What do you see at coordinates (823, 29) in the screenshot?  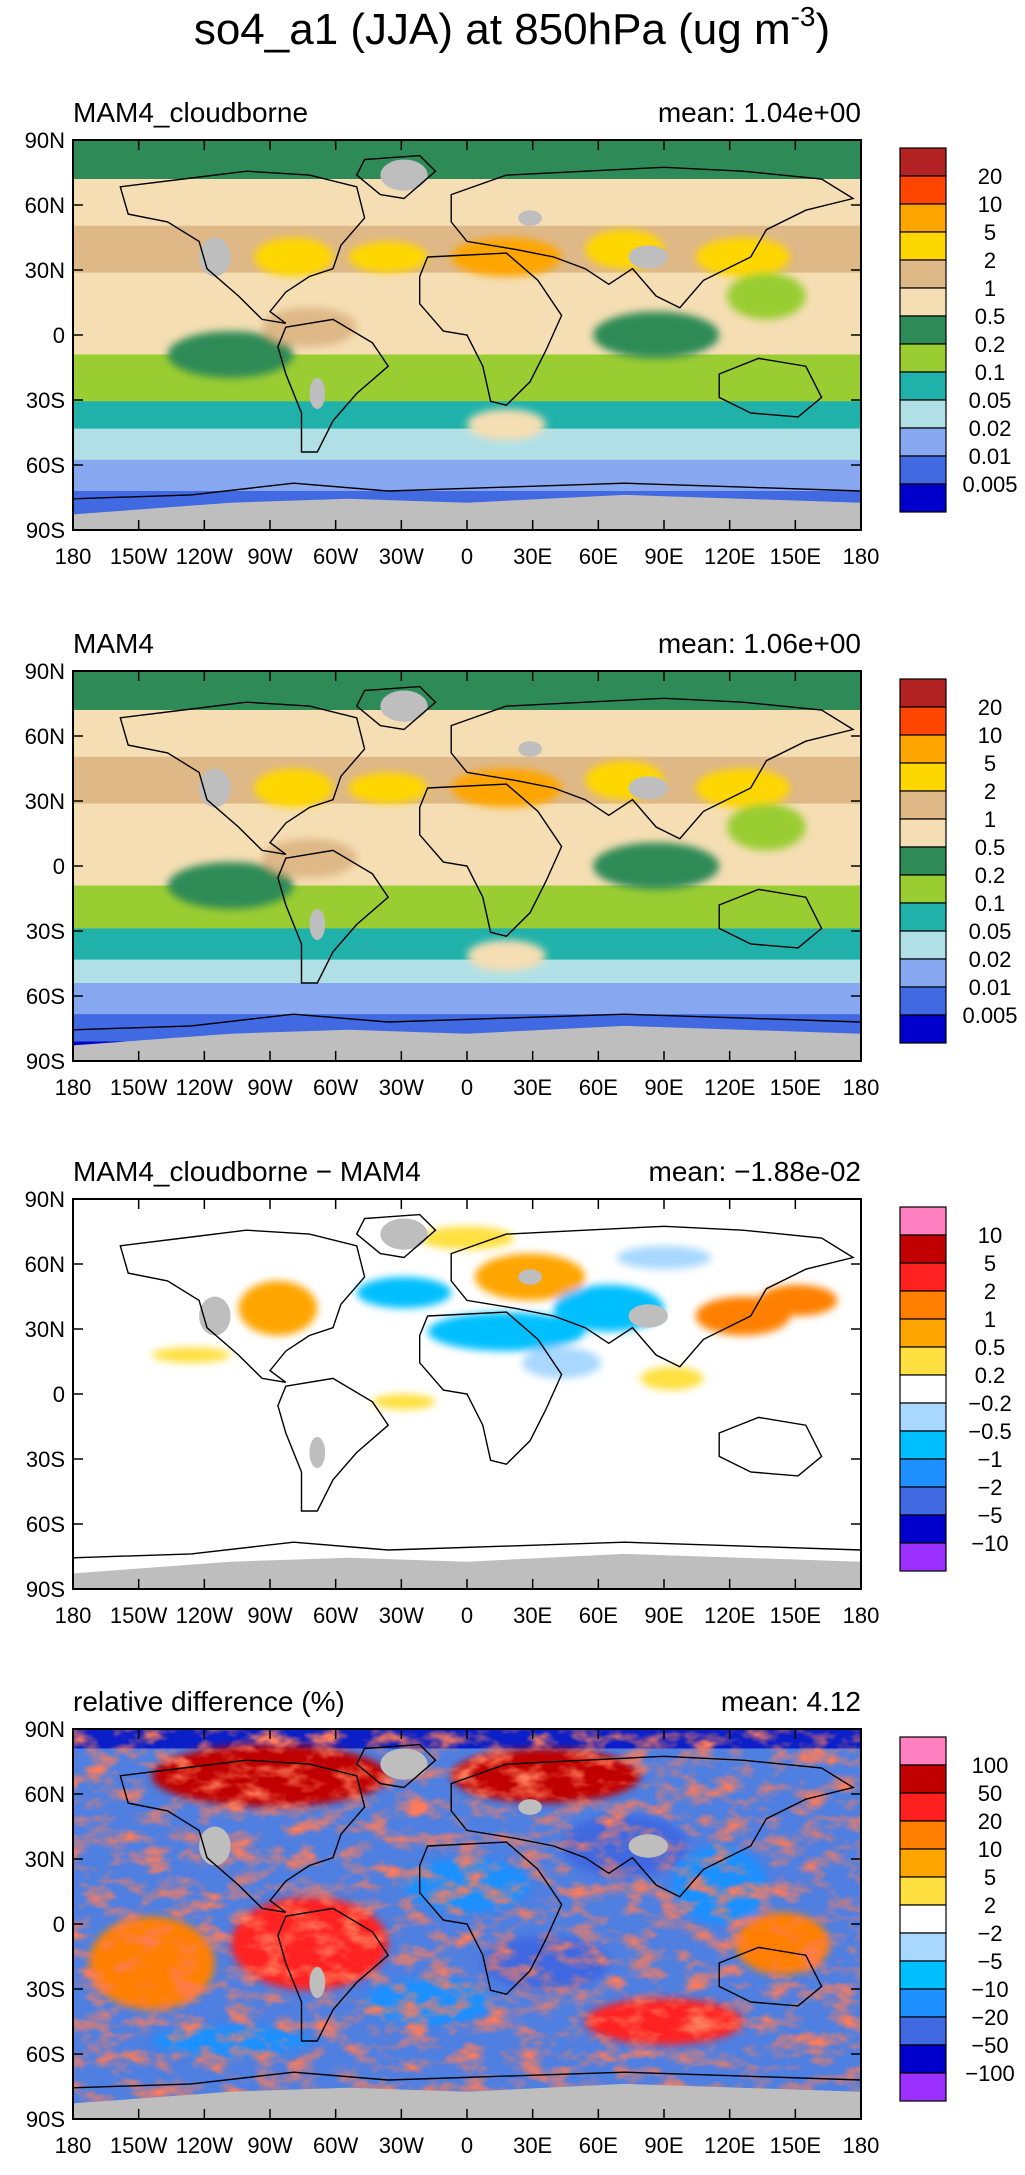 I see `title-close: )` at bounding box center [823, 29].